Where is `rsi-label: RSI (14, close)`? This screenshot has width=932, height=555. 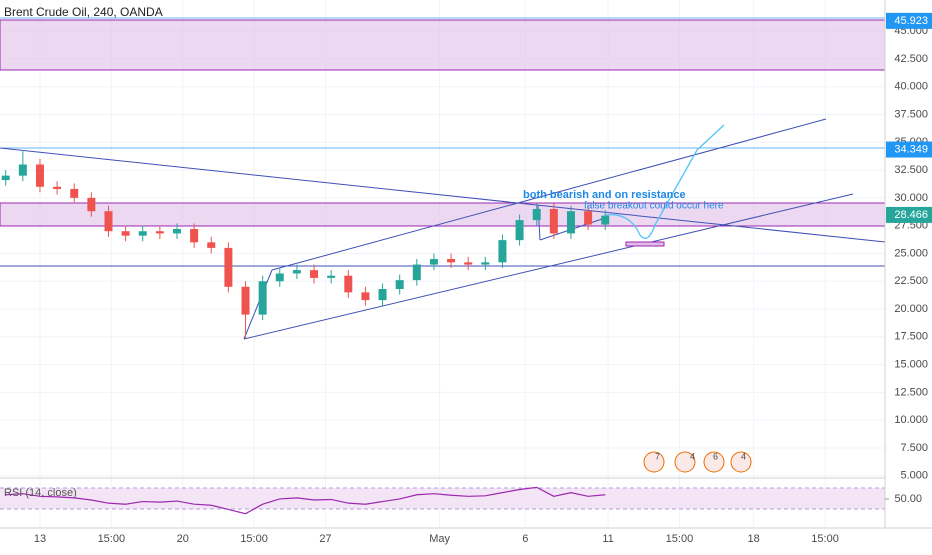
rsi-label: RSI (14, close) is located at coordinates (40, 493).